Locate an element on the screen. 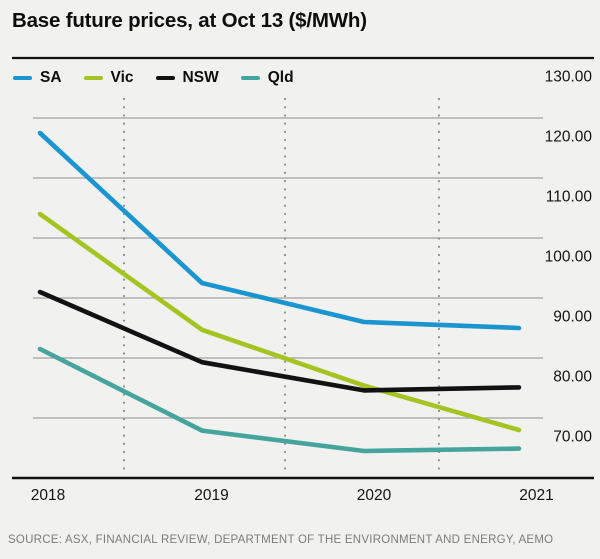 The height and width of the screenshot is (559, 600). legend-label-vic: Vic is located at coordinates (122, 77).